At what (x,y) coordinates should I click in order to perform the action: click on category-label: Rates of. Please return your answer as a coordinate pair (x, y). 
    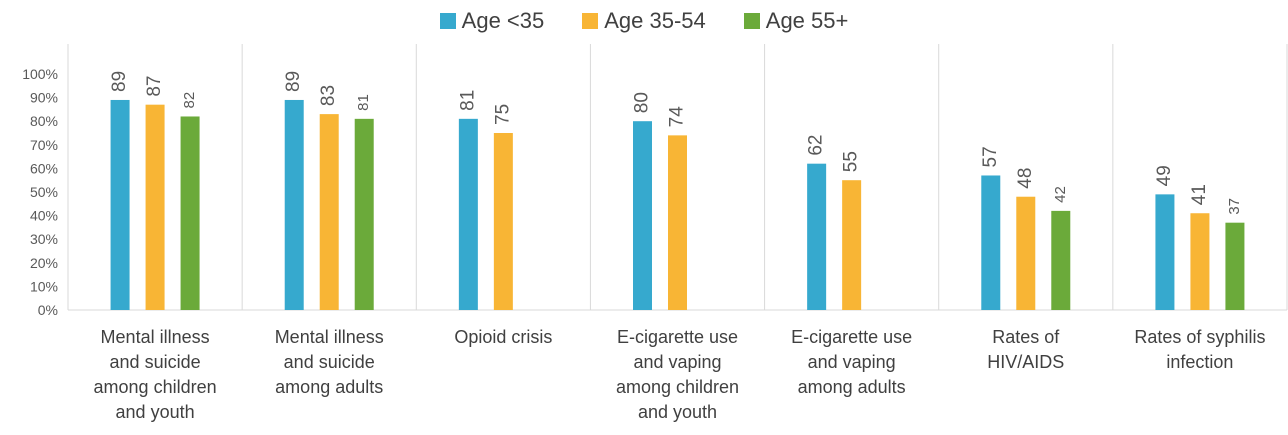
    Looking at the image, I should click on (1026, 337).